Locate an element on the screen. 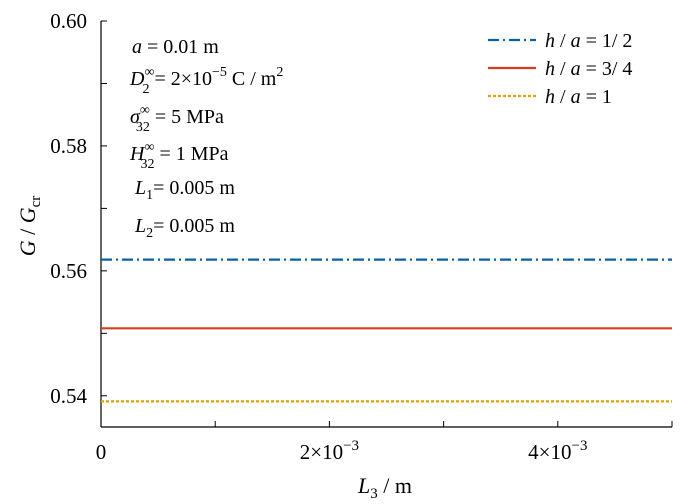 Image resolution: width=700 pixels, height=504 pixels. x-tick-label: 2×10⁻³ is located at coordinates (329, 451).